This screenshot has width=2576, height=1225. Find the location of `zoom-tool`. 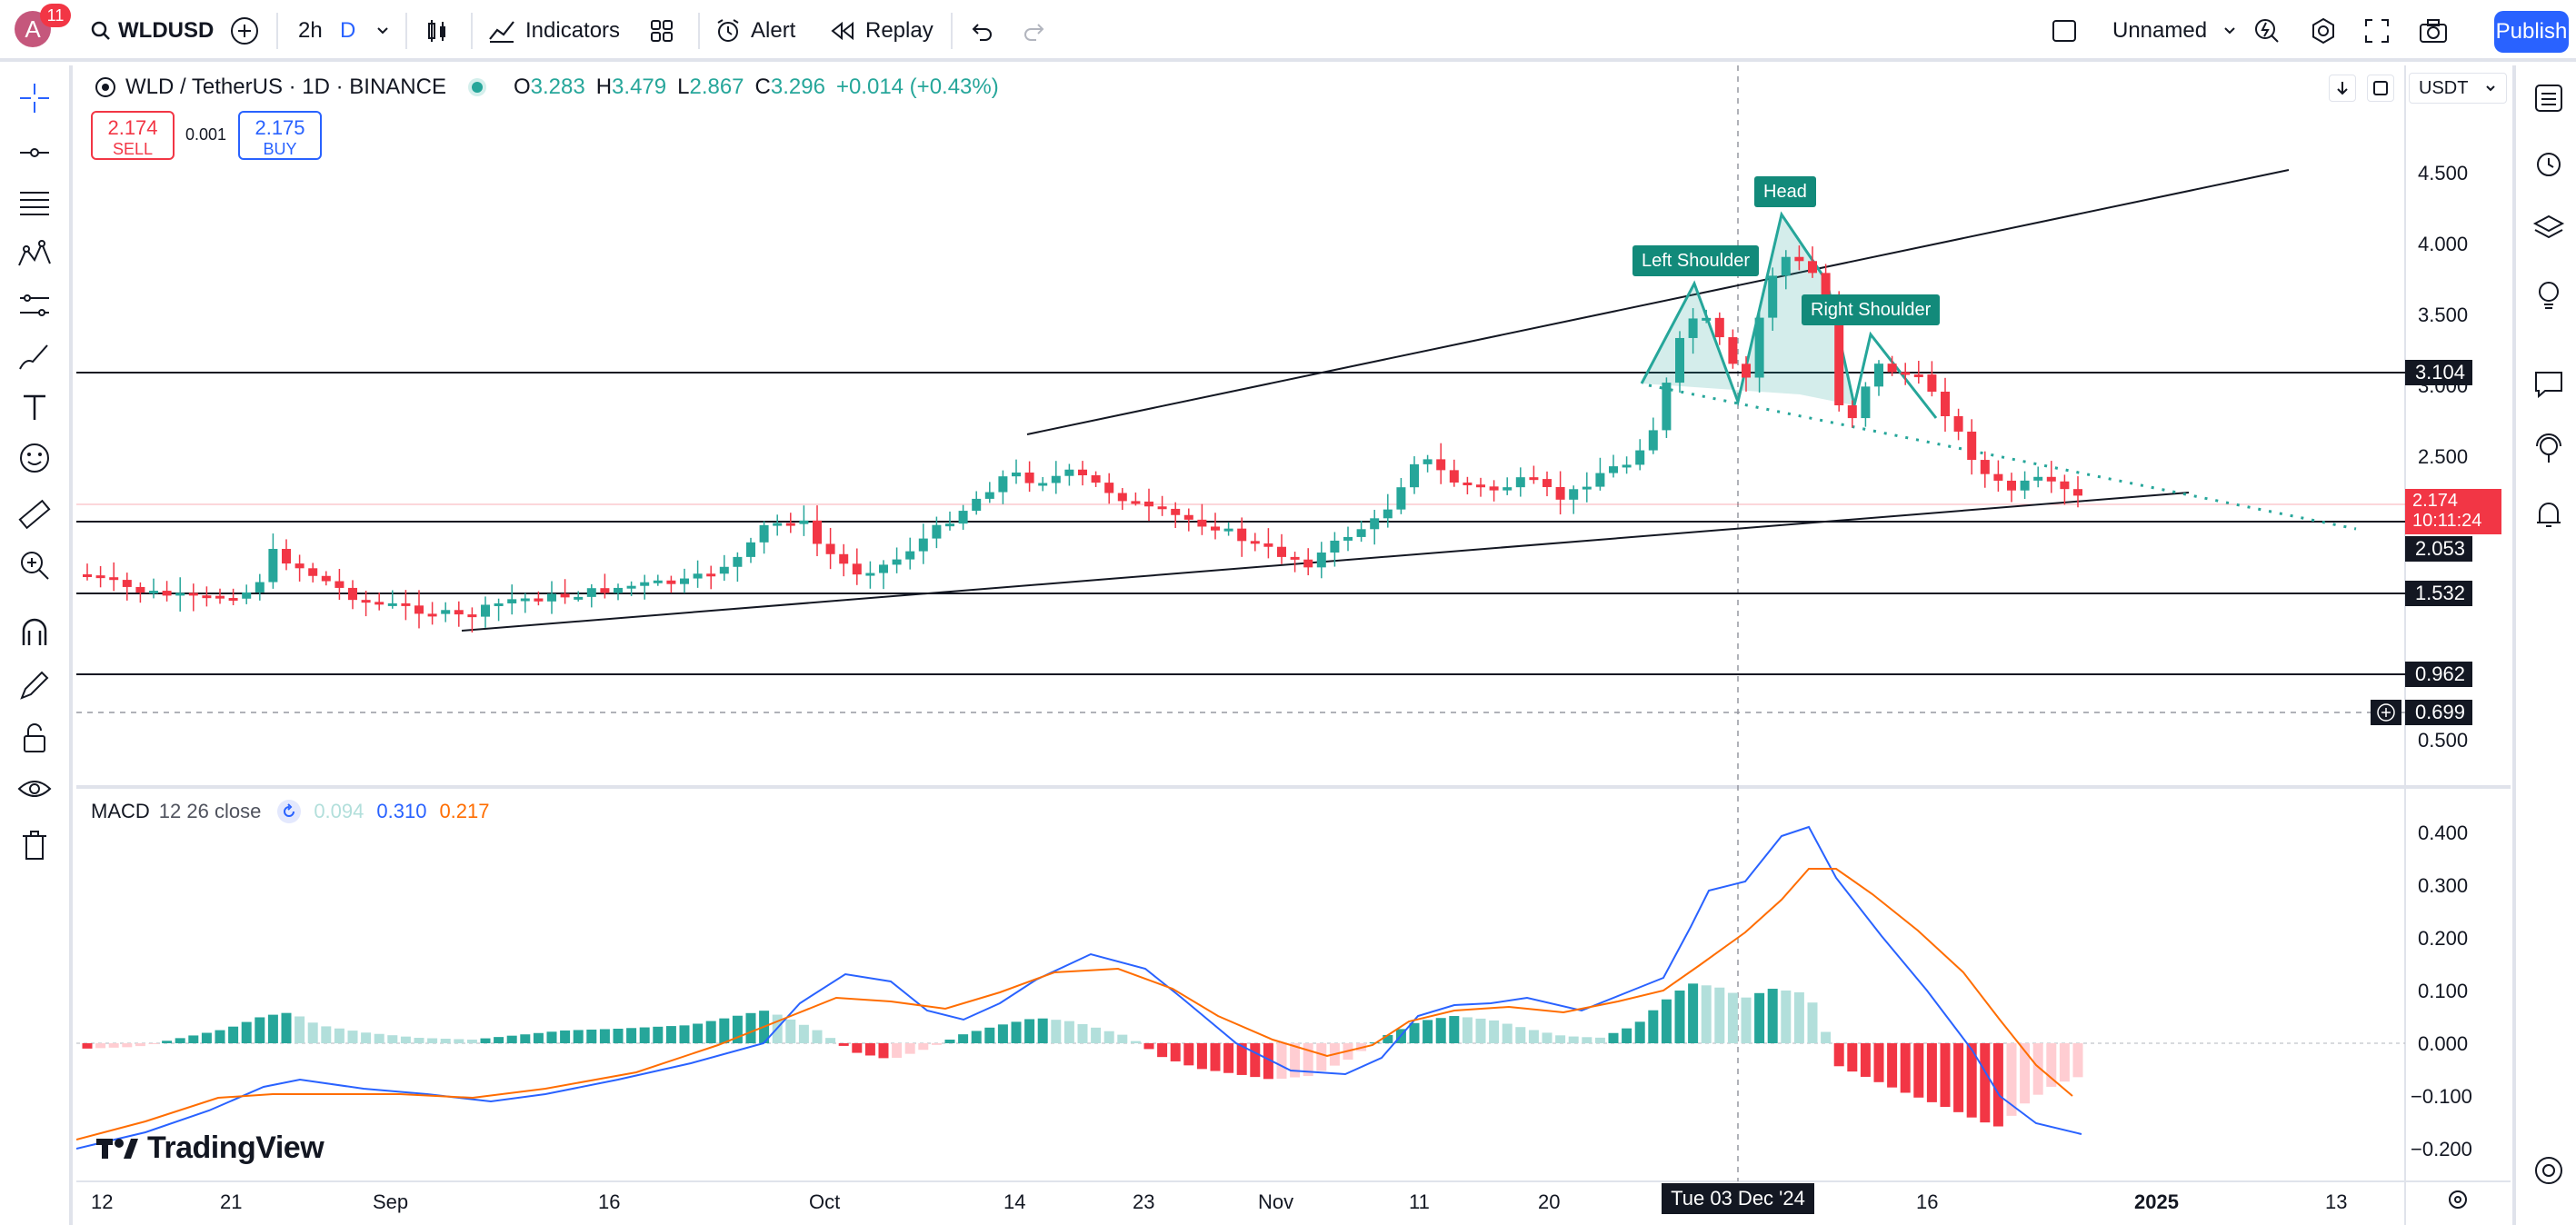

zoom-tool is located at coordinates (34, 565).